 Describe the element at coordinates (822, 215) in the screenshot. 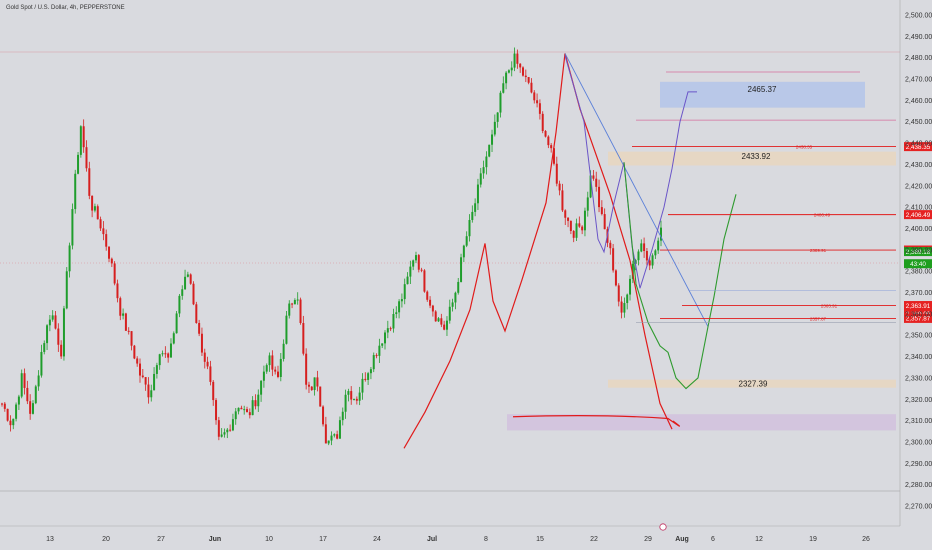

I see `level-line-label: 2406.49` at that location.